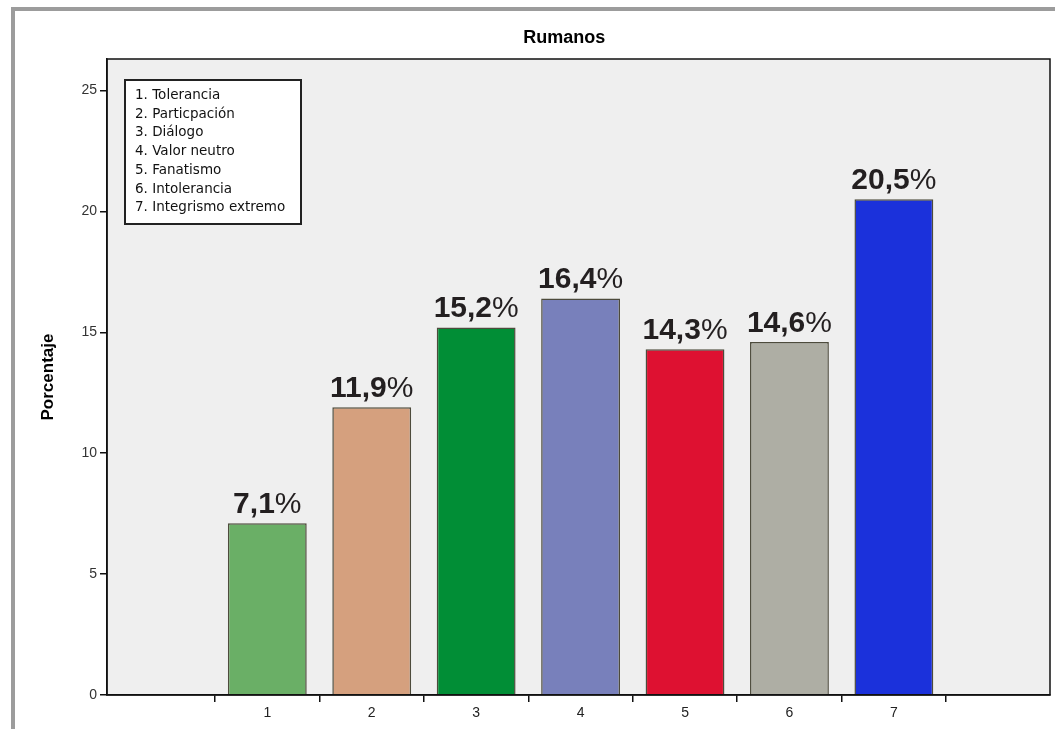  What do you see at coordinates (685, 329) in the screenshot?
I see `data-label: 14,3%` at bounding box center [685, 329].